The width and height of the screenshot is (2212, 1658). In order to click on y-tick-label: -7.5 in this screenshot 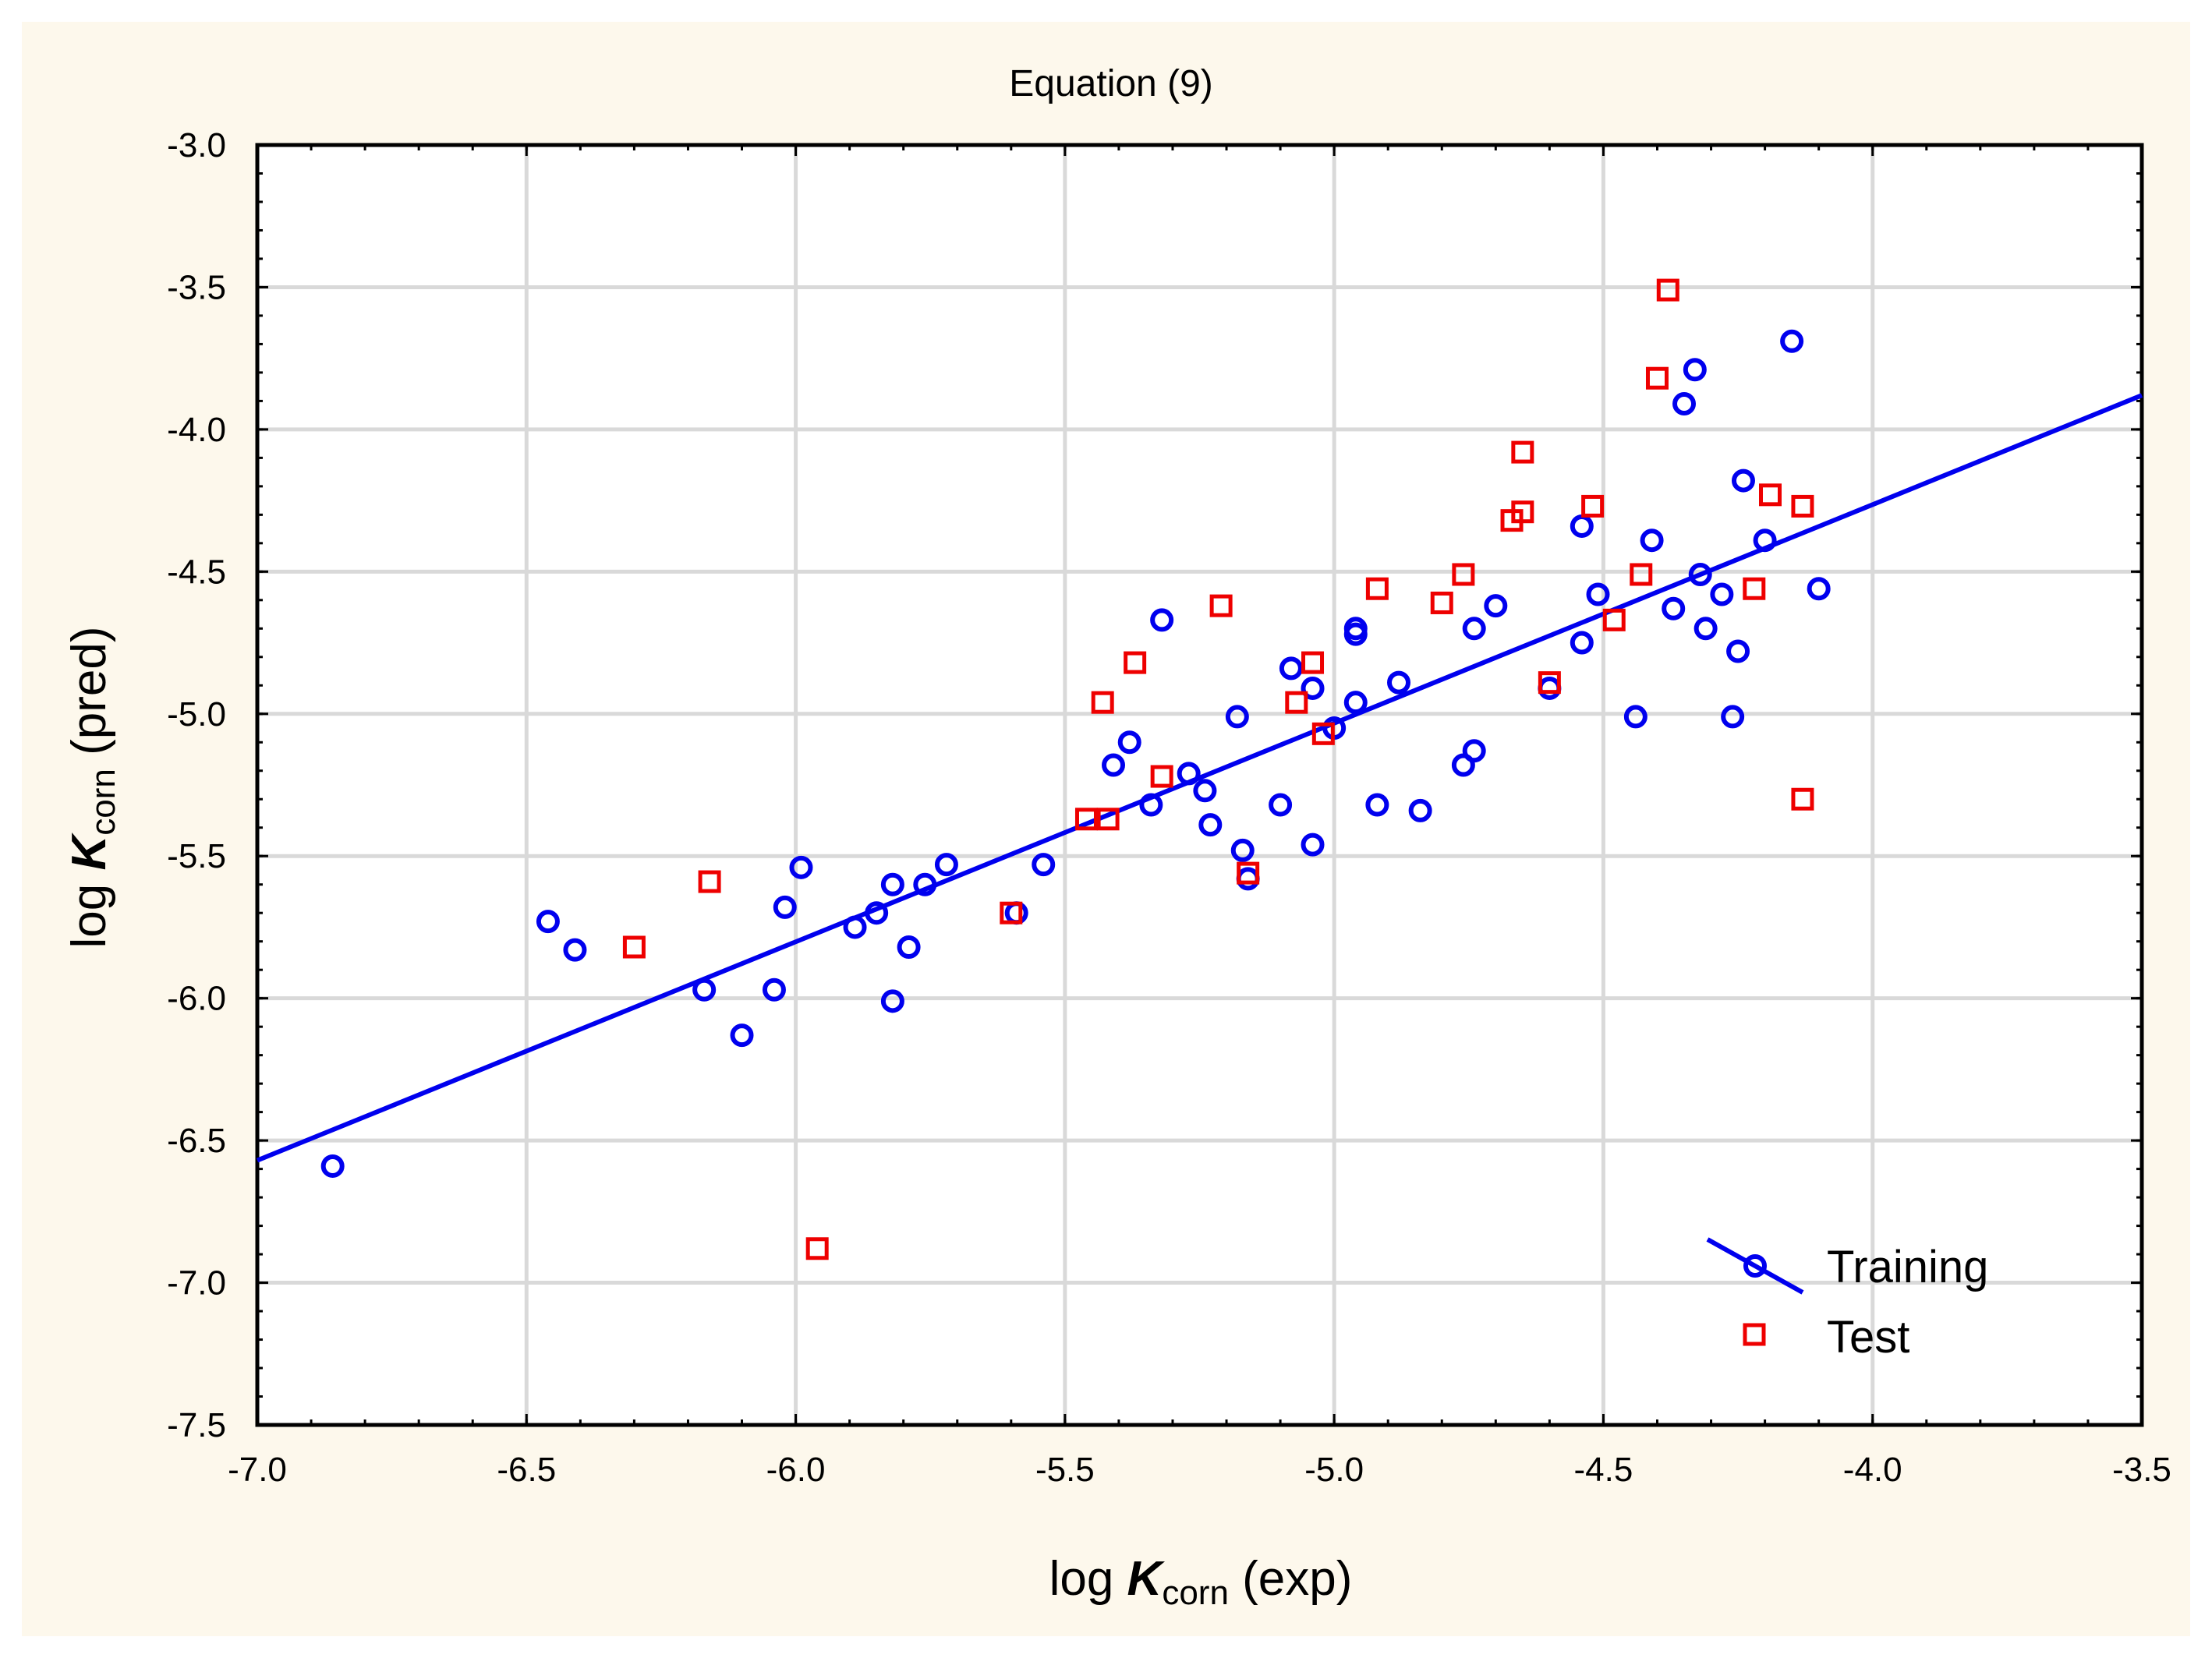, I will do `click(197, 1425)`.